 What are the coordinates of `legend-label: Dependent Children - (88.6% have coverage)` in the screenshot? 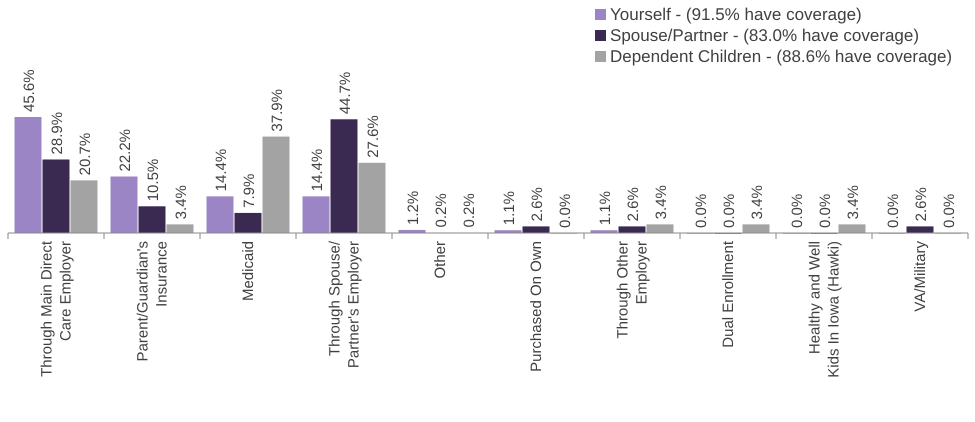 It's located at (781, 56).